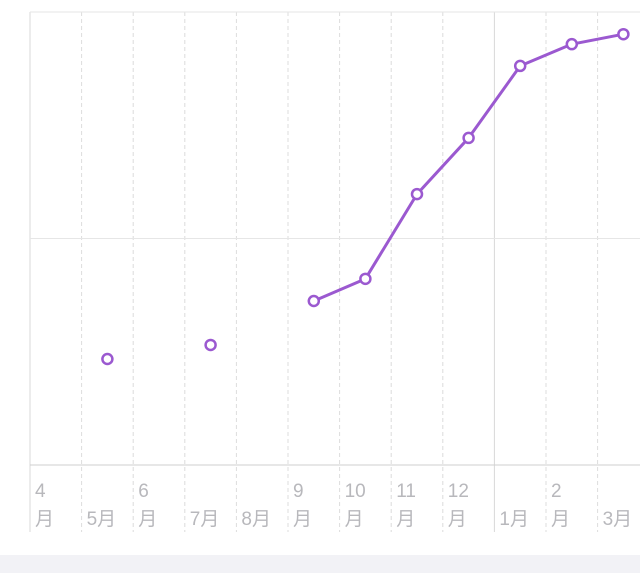  I want to click on x-tick-label: 7月, so click(204, 519).